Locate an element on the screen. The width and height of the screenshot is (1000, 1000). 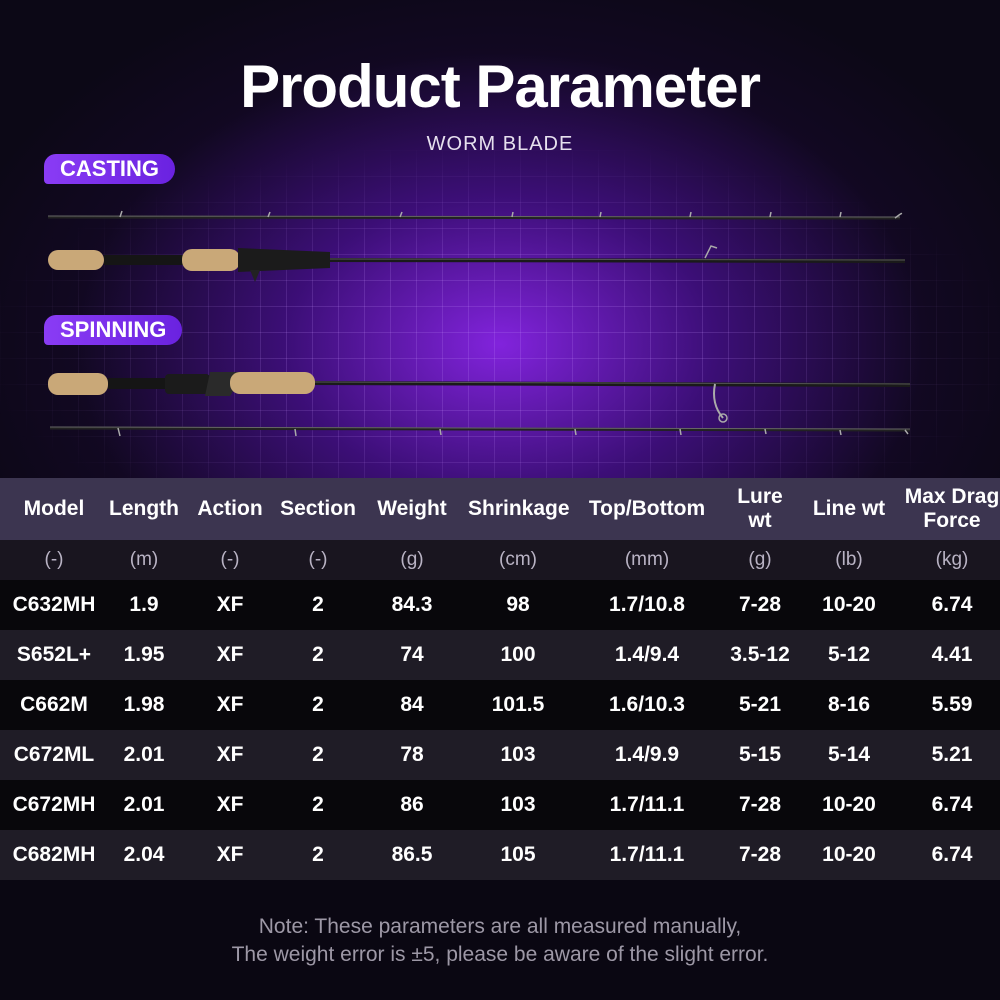
header-line-wt: Line wt is located at coordinates (849, 508).